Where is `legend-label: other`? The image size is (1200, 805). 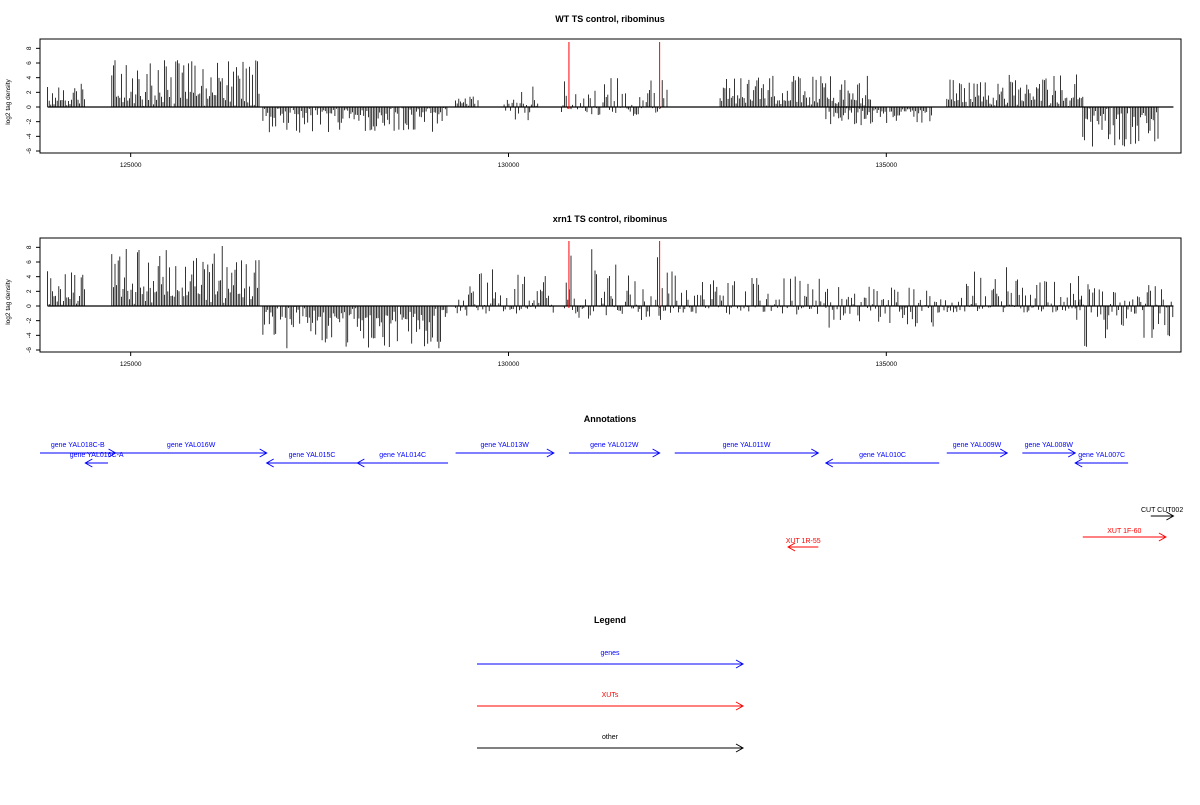 legend-label: other is located at coordinates (610, 737).